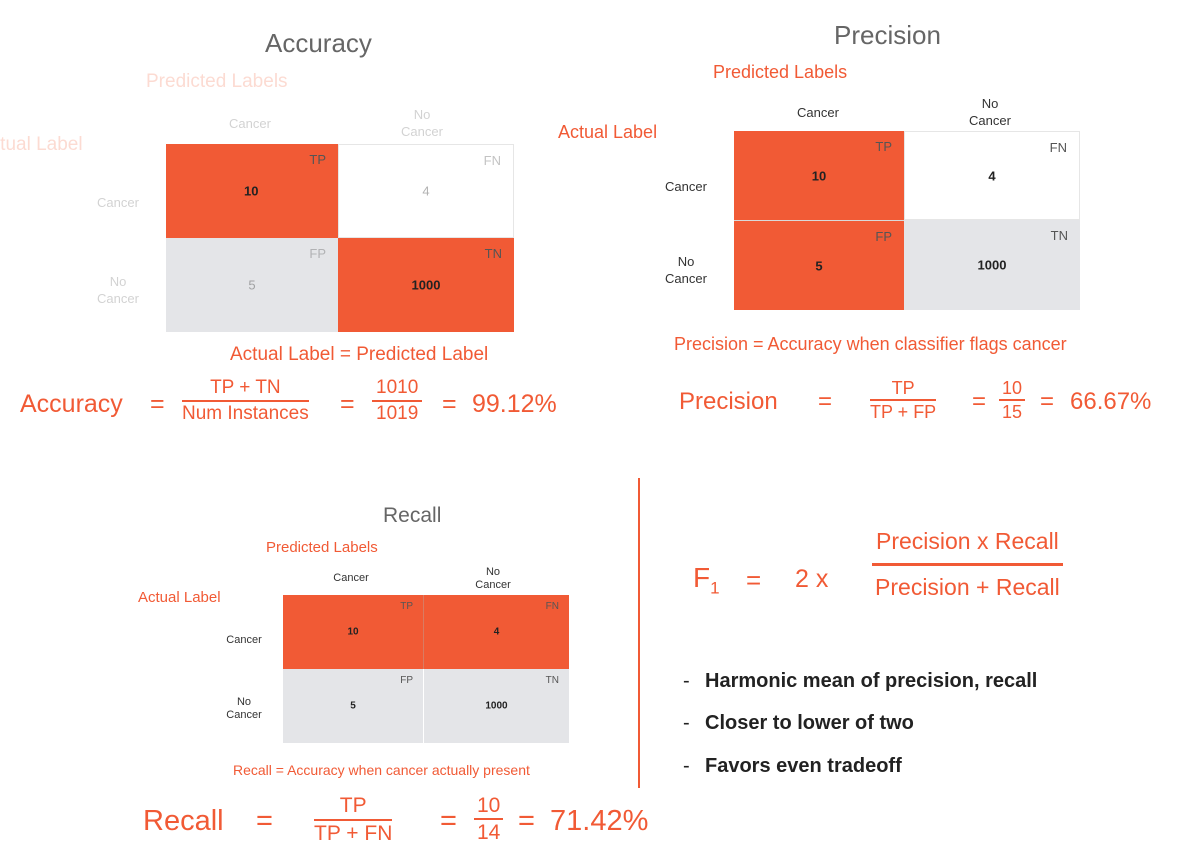  Describe the element at coordinates (686, 186) in the screenshot. I see `precision-row-cancer: Cancer` at that location.